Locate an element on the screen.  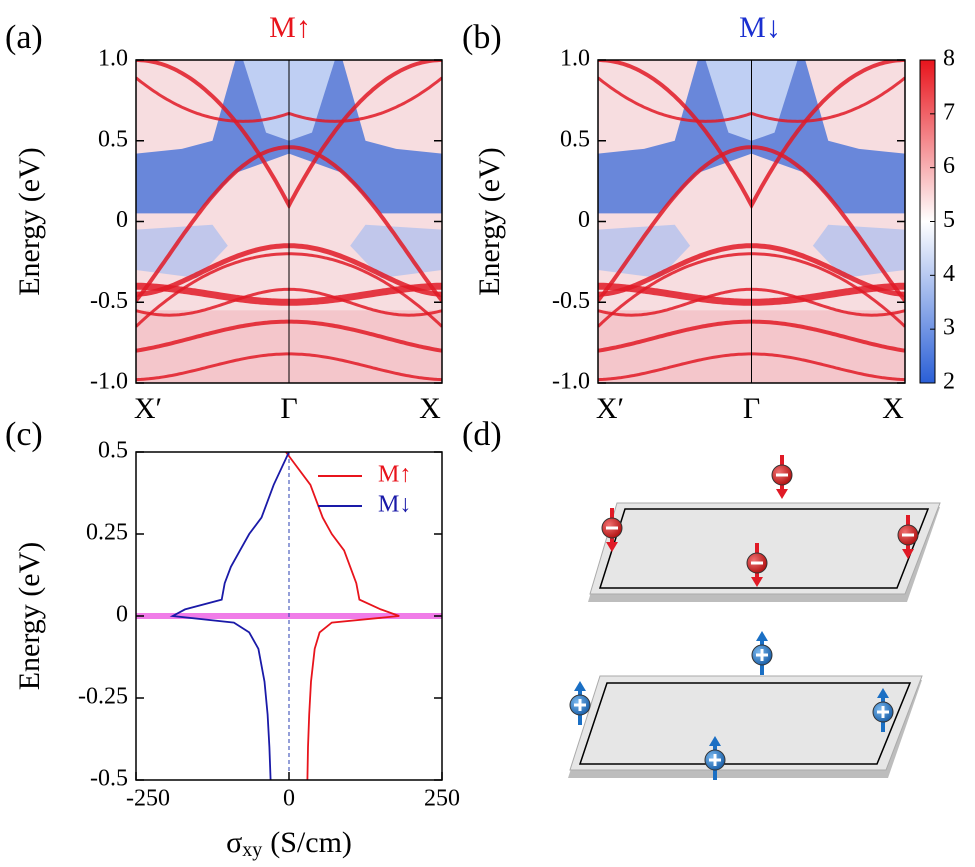
x-axis-label: σxy (S/cm) is located at coordinates (289, 843).